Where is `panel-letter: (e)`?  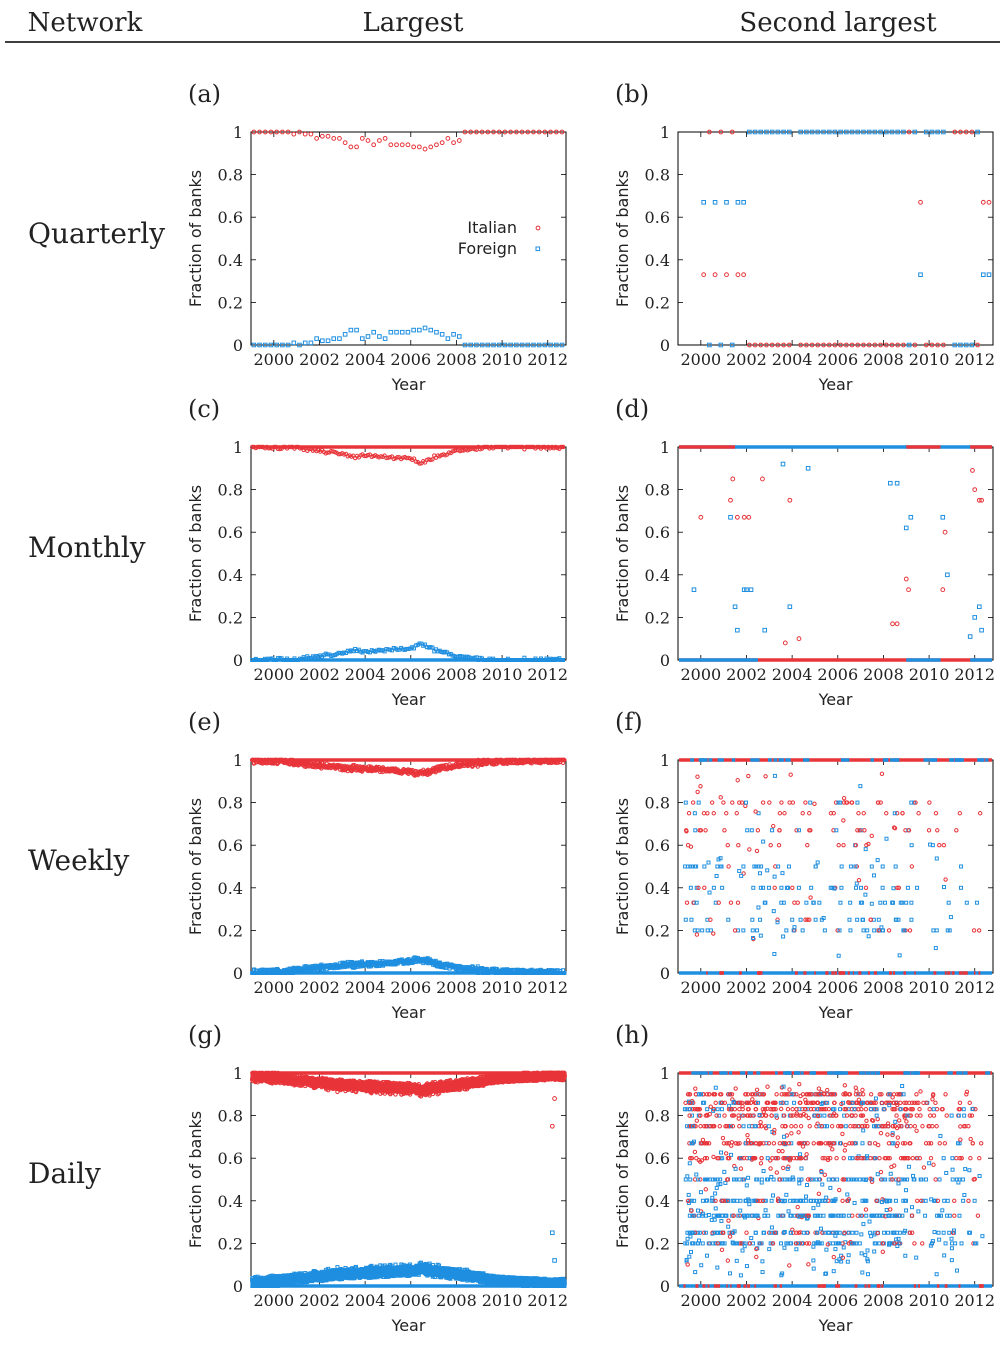
panel-letter: (e) is located at coordinates (204, 722).